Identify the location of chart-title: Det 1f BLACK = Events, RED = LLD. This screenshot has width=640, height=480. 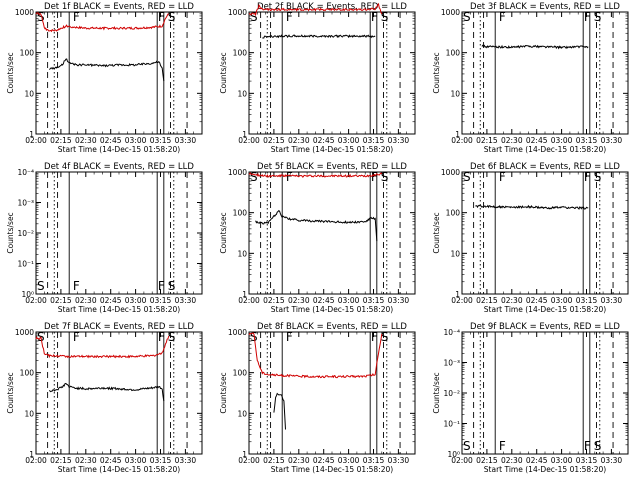
(119, 7).